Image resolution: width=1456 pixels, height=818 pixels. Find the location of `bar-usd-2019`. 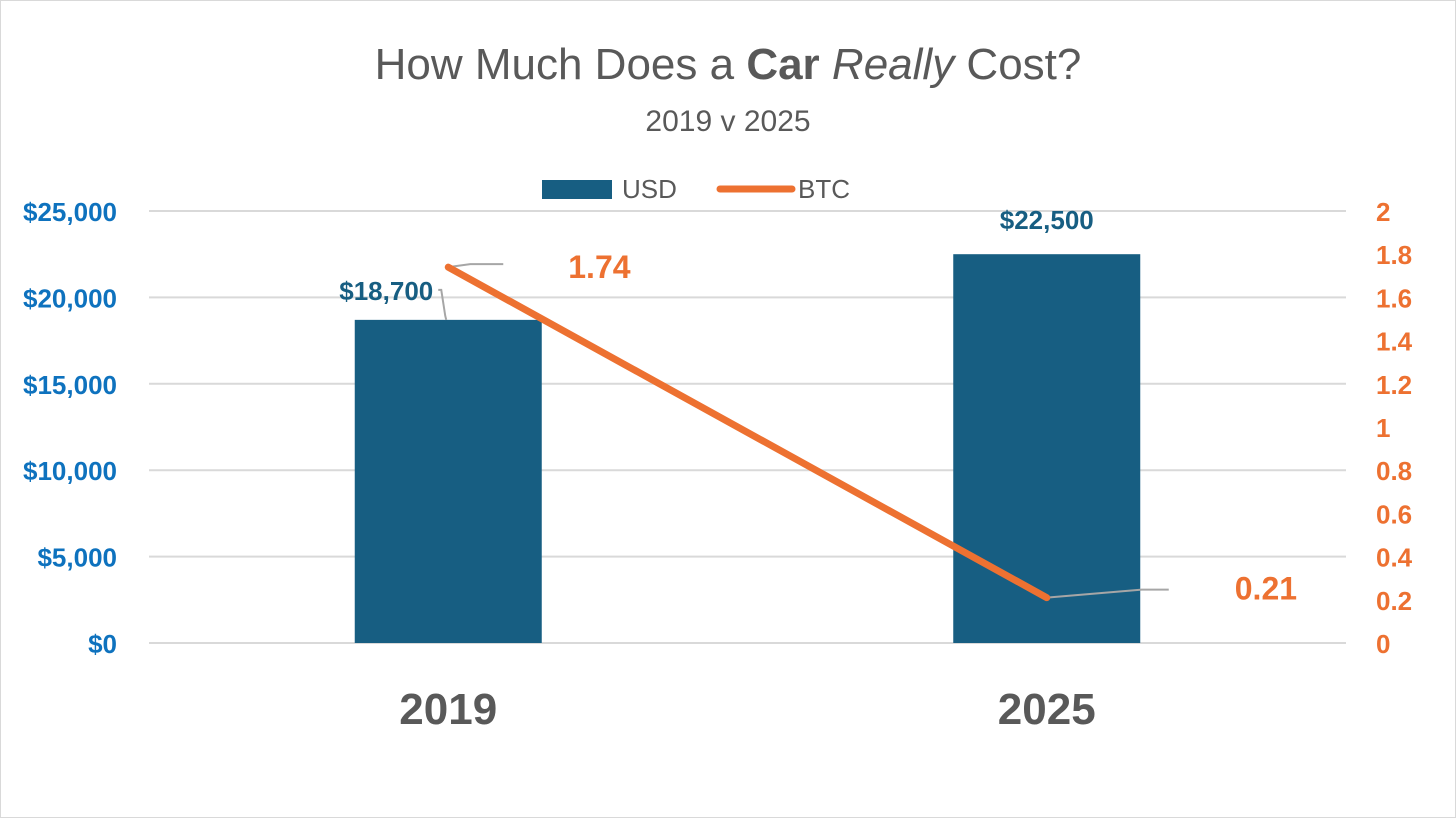

bar-usd-2019 is located at coordinates (448, 481).